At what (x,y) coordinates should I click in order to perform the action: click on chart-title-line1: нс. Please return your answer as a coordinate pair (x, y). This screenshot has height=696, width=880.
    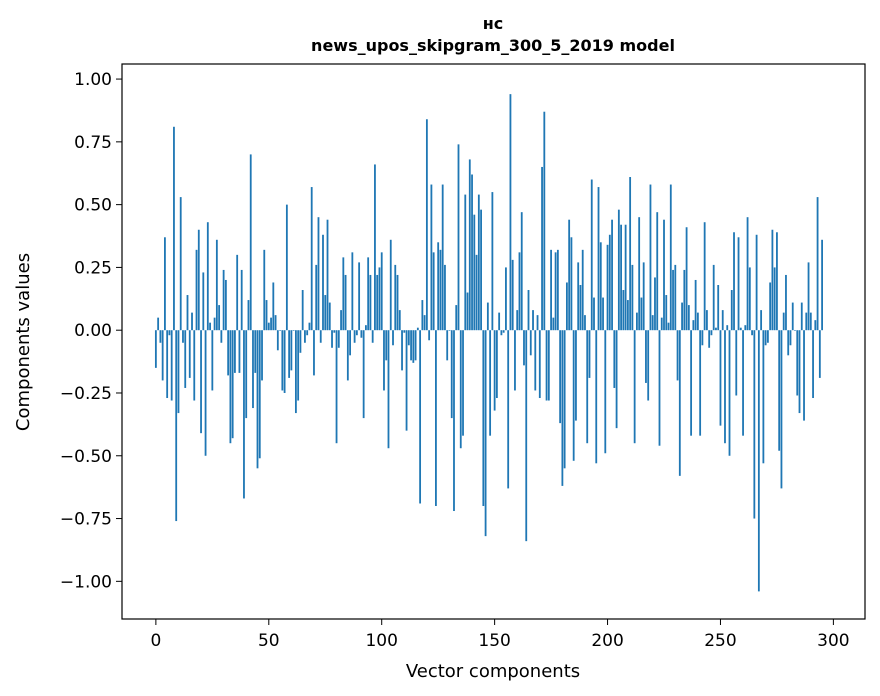
    Looking at the image, I should click on (493, 23).